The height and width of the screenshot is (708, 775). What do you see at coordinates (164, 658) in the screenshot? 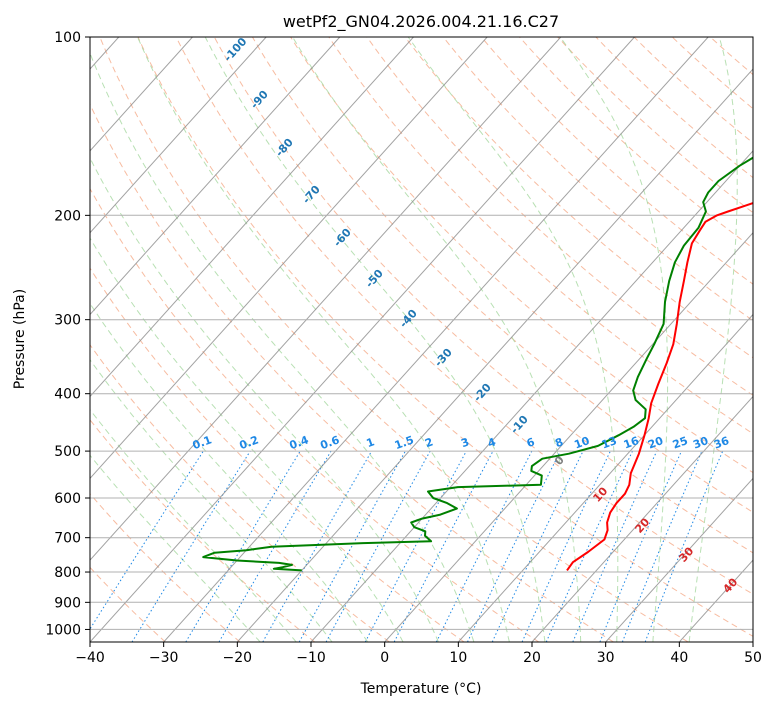
I see `x-tick-label: −30` at bounding box center [164, 658].